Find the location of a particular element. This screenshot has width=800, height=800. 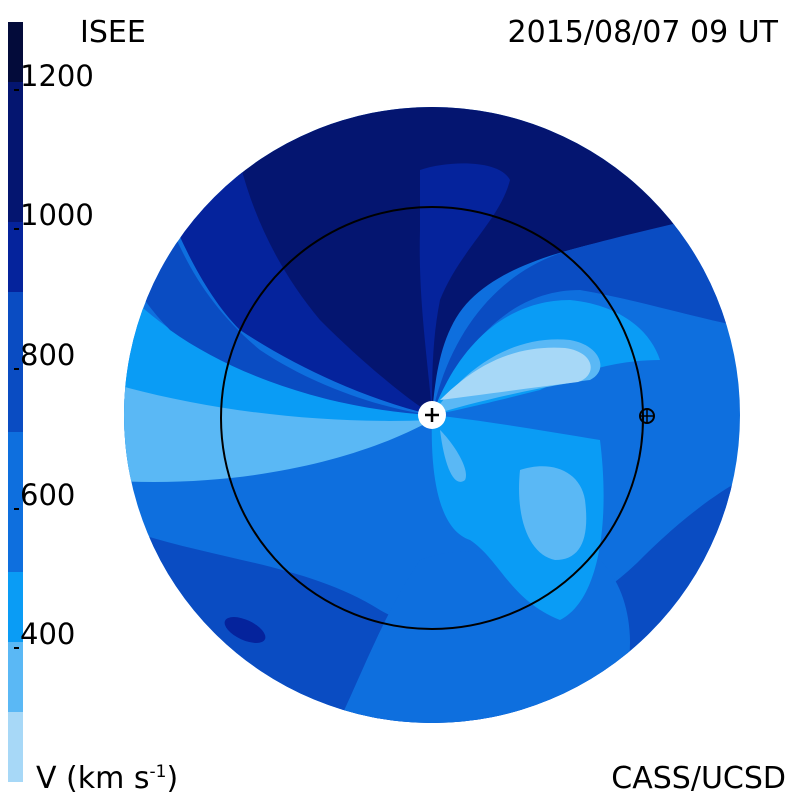

colorbar-tick-label: 1000 is located at coordinates (57, 215).